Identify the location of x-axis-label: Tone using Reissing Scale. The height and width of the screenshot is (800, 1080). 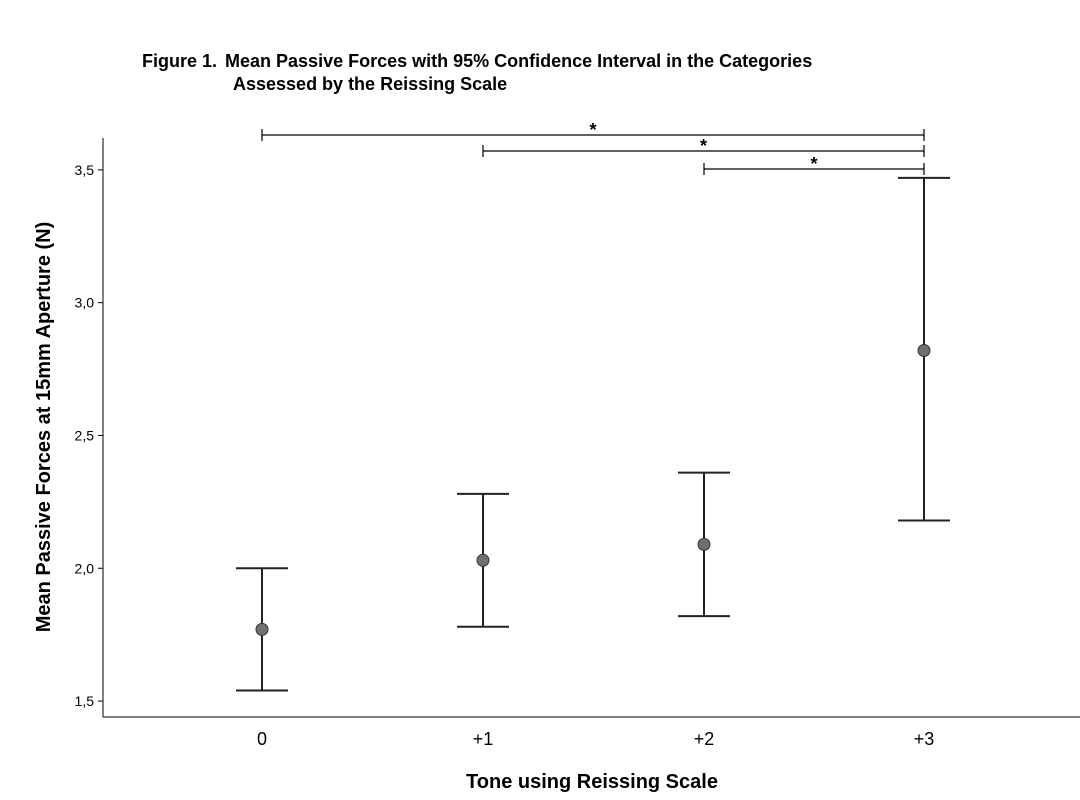
(592, 782).